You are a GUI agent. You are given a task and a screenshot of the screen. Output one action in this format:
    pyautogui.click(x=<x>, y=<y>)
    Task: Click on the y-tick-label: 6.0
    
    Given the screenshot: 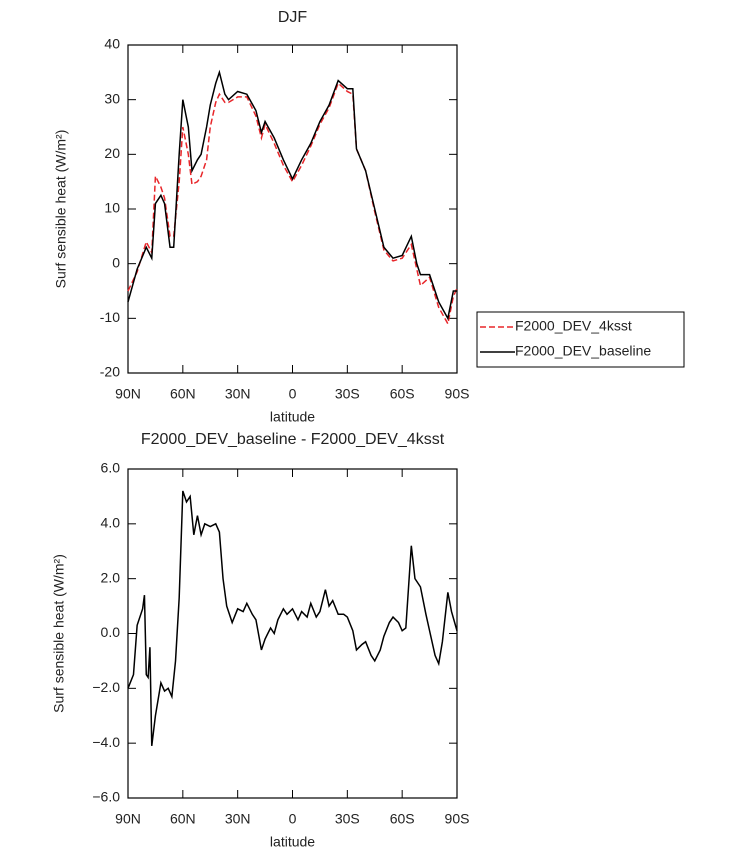 What is the action you would take?
    pyautogui.click(x=111, y=468)
    